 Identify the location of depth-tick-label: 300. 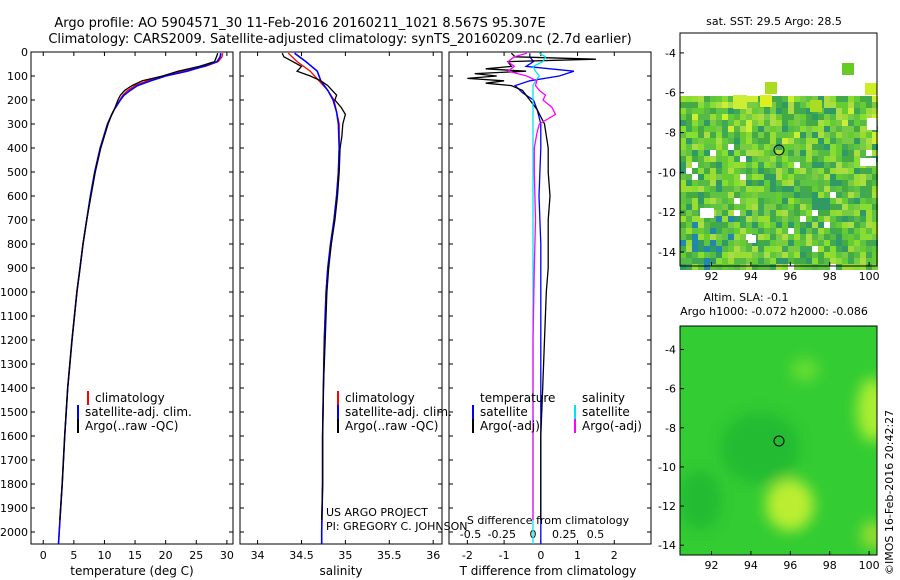
(17, 124).